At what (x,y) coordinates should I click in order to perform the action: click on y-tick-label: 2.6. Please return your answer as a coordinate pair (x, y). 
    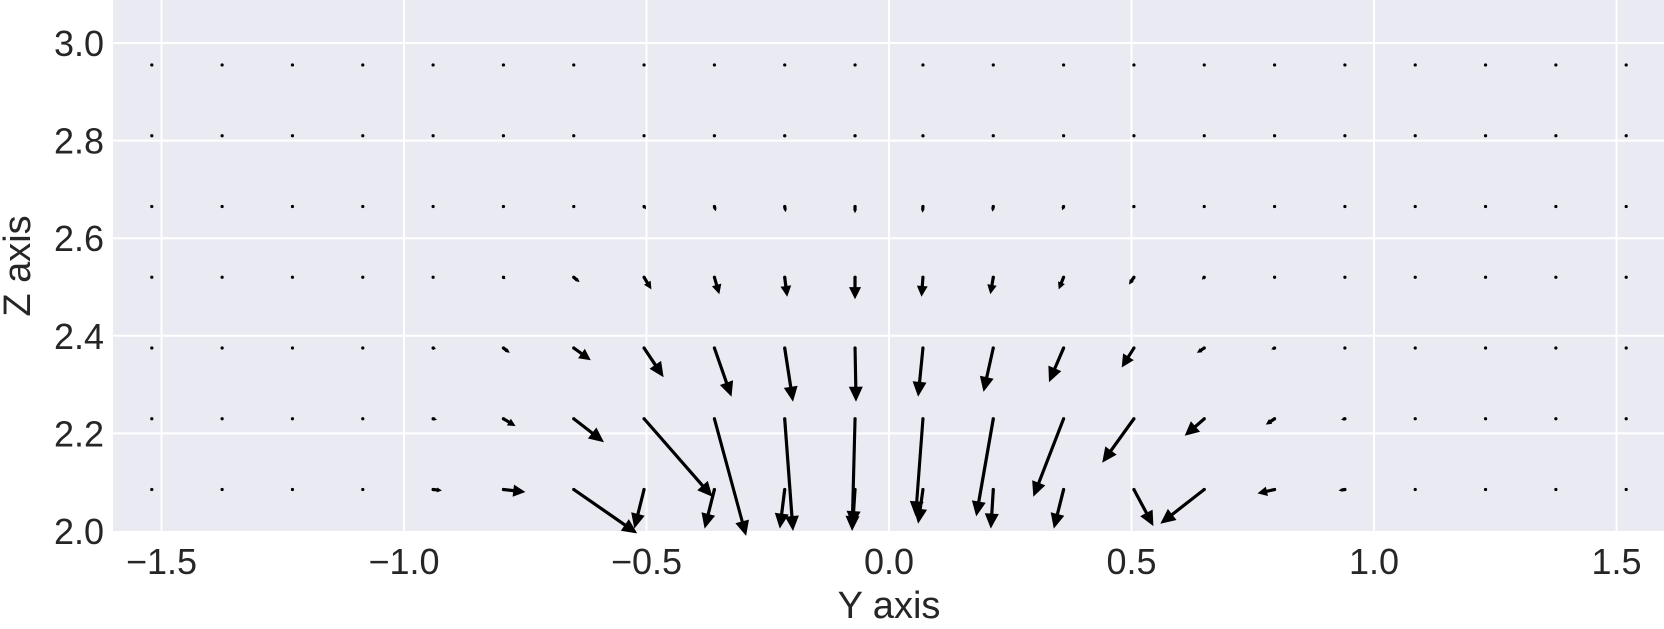
    Looking at the image, I should click on (79, 238).